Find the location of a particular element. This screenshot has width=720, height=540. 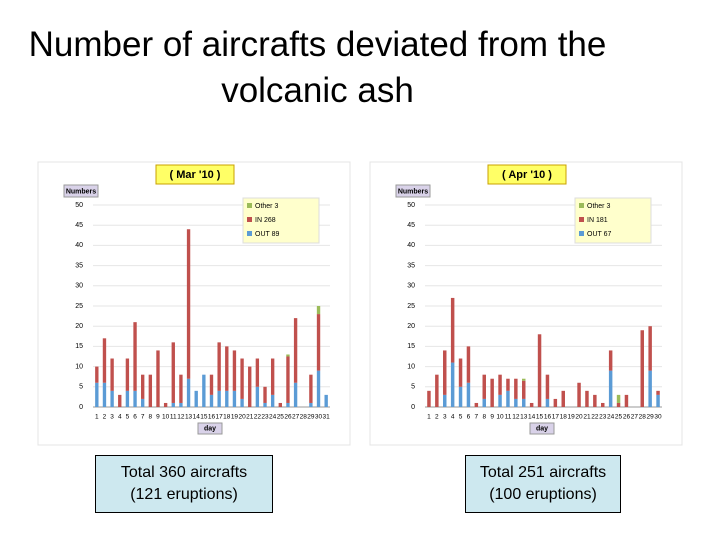

x-tick-label: 1 is located at coordinates (97, 417).